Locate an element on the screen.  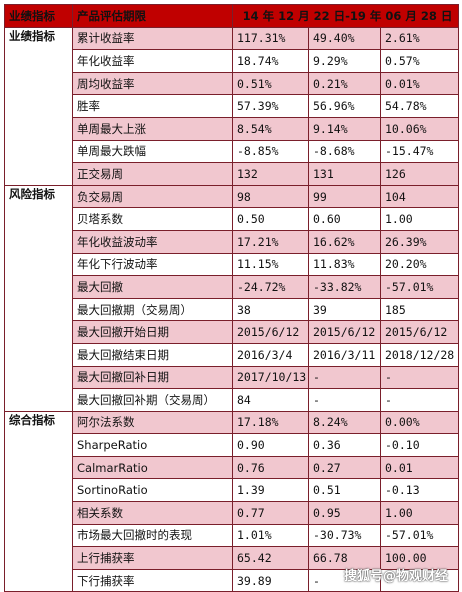
table-row: 胜率 57.39% 56.96% 54.78% is located at coordinates (232, 106).